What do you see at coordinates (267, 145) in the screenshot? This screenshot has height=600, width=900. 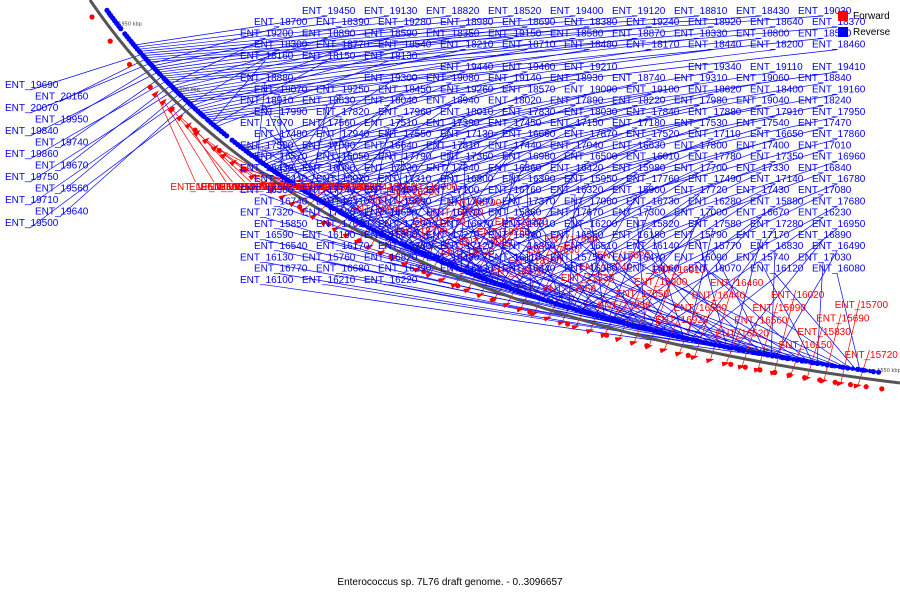 I see `gene-label: ENT_17500` at bounding box center [267, 145].